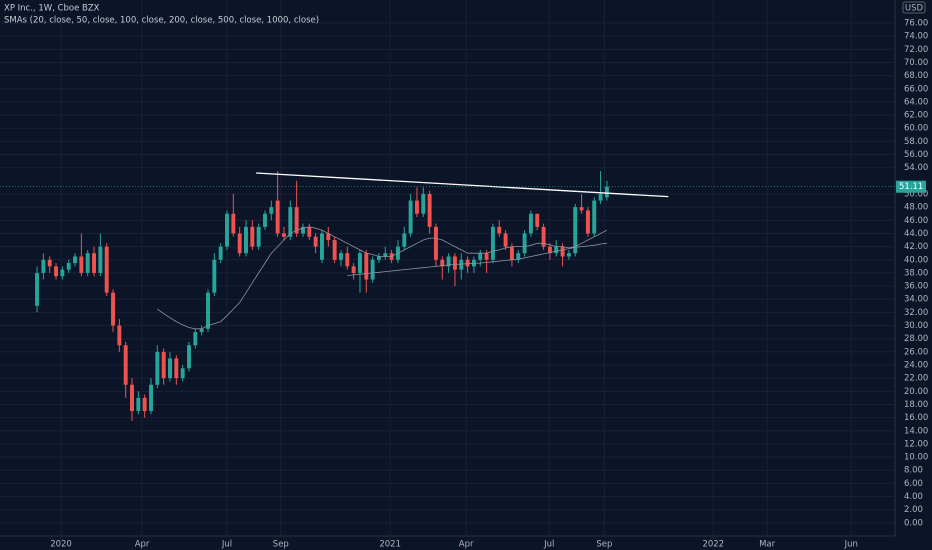 Image resolution: width=932 pixels, height=550 pixels. What do you see at coordinates (390, 545) in the screenshot?
I see `x-tick-label: 2021` at bounding box center [390, 545].